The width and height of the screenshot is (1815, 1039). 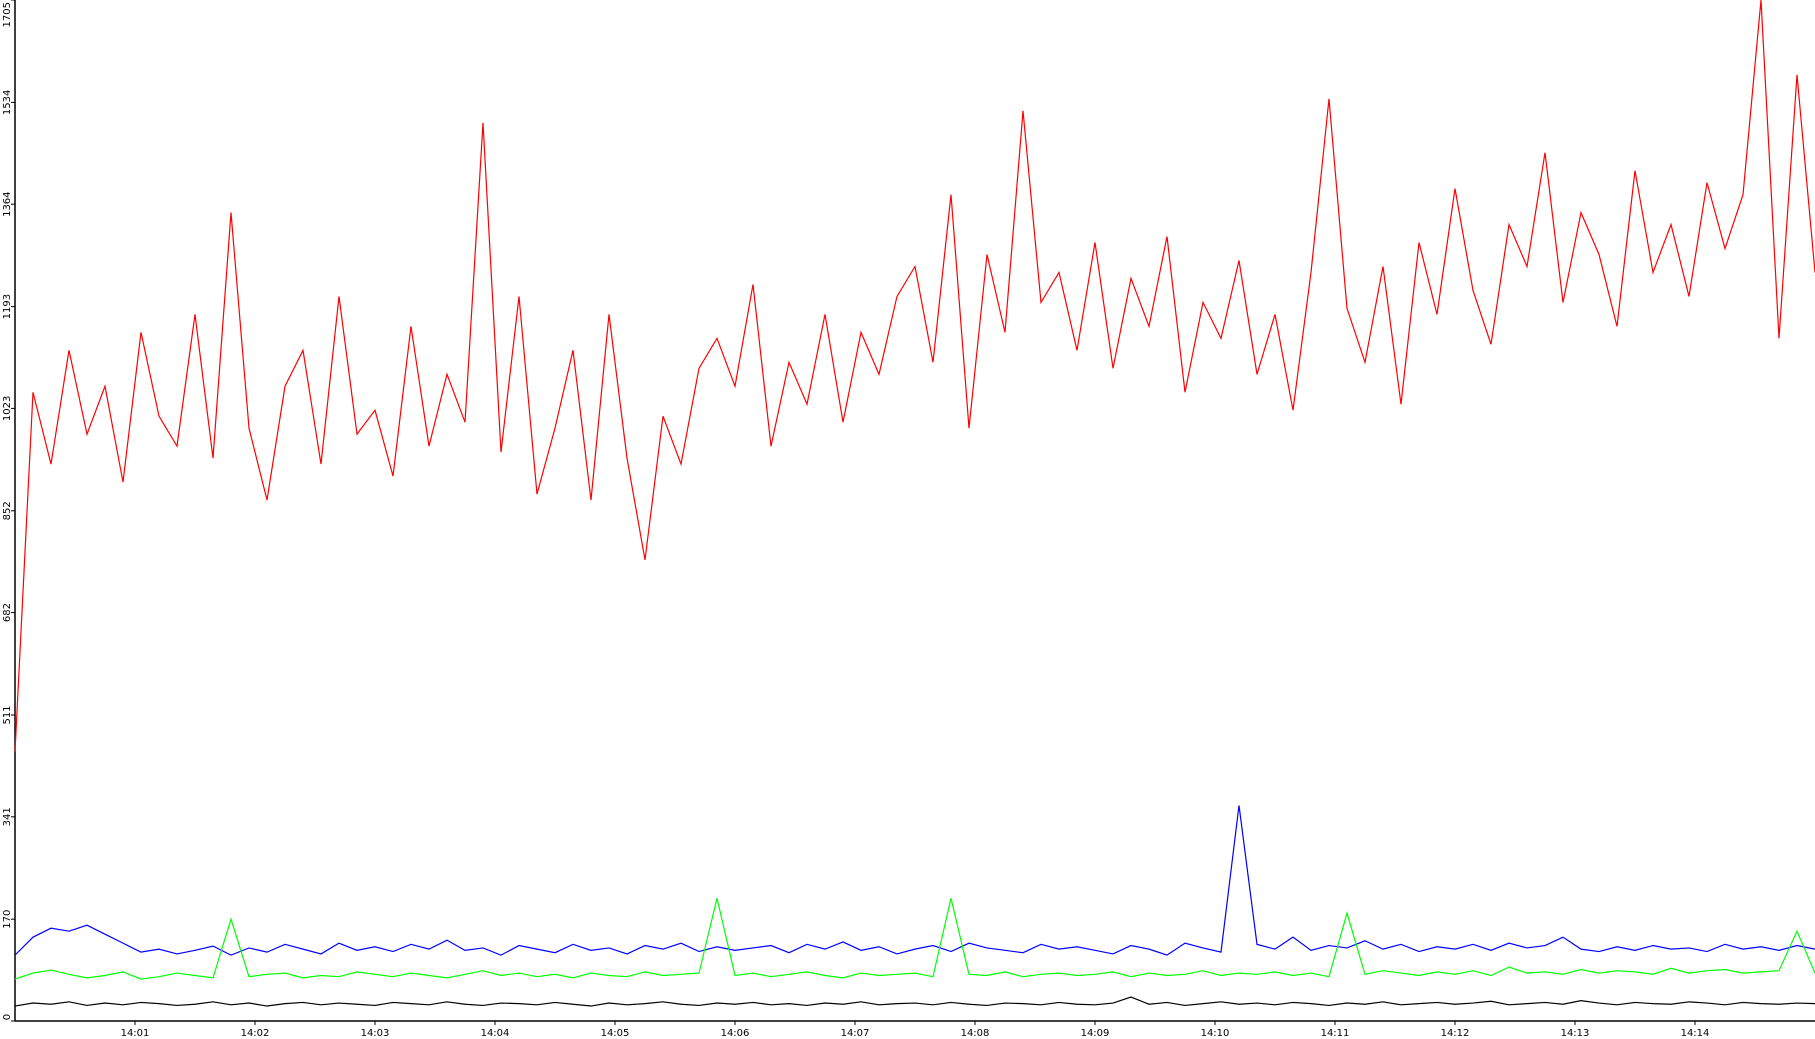 What do you see at coordinates (7, 203) in the screenshot?
I see `y-tick-label: 1364` at bounding box center [7, 203].